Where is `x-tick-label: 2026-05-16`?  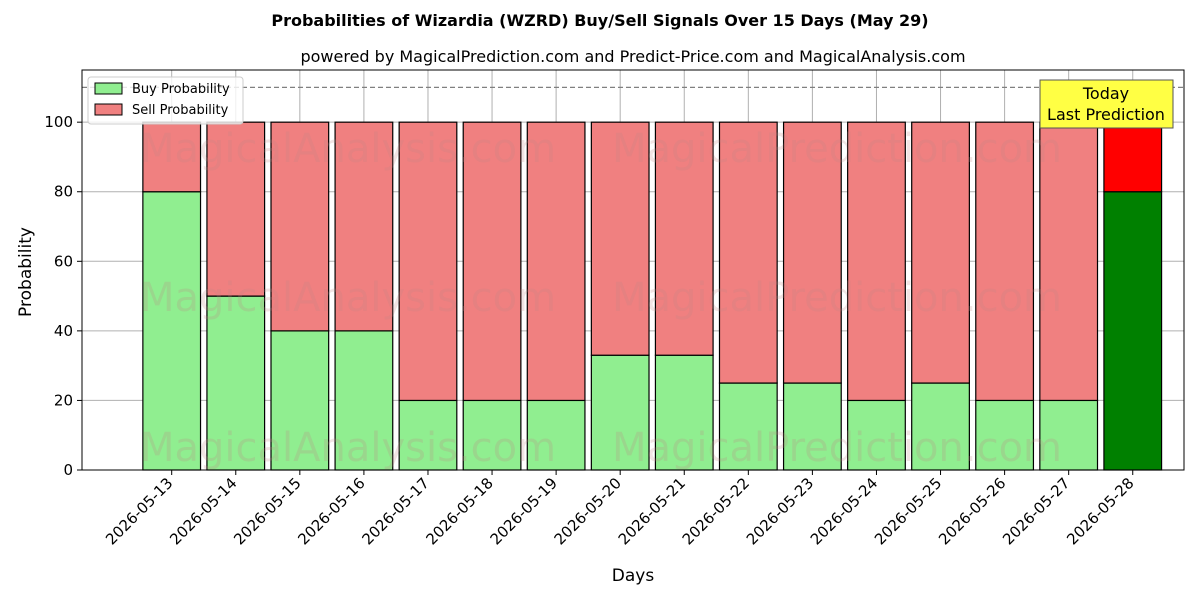 x-tick-label: 2026-05-16 is located at coordinates (331, 511).